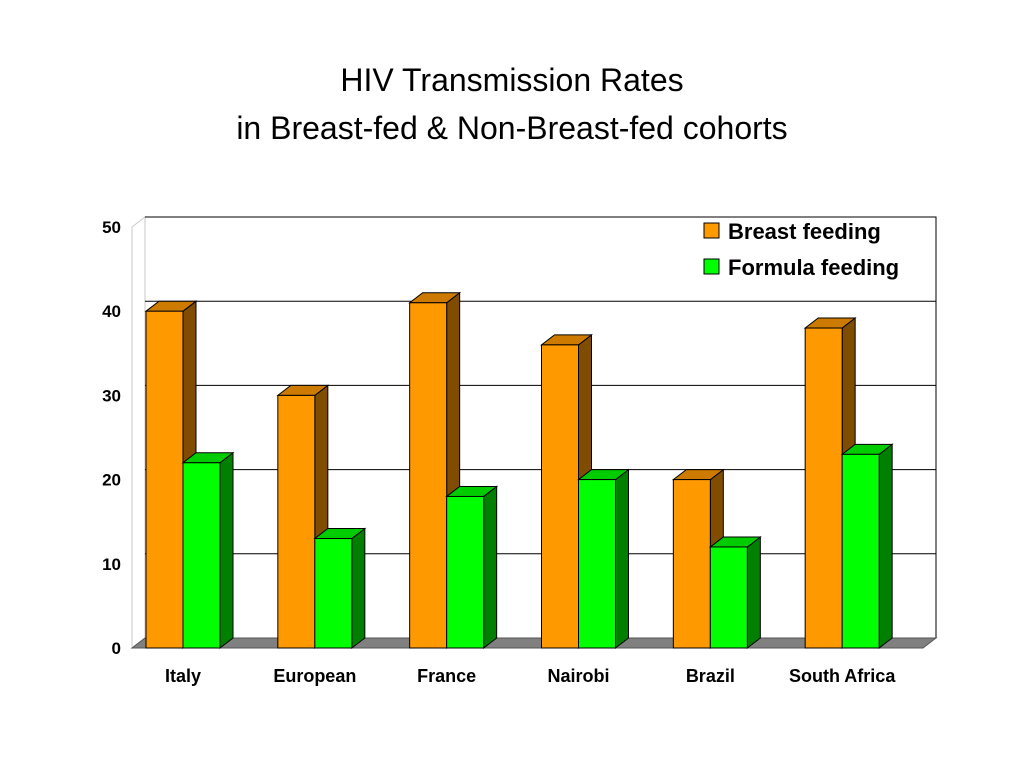 The image size is (1024, 768). I want to click on x-category-label: Brazil, so click(710, 676).